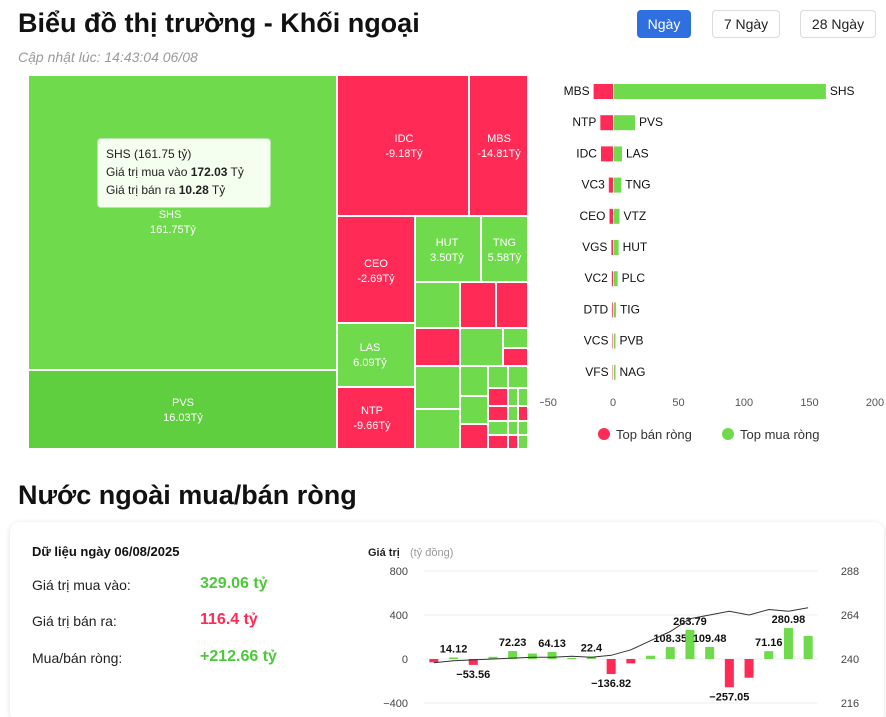 The width and height of the screenshot is (886, 717). I want to click on treemap-tile-ntp, so click(376, 418).